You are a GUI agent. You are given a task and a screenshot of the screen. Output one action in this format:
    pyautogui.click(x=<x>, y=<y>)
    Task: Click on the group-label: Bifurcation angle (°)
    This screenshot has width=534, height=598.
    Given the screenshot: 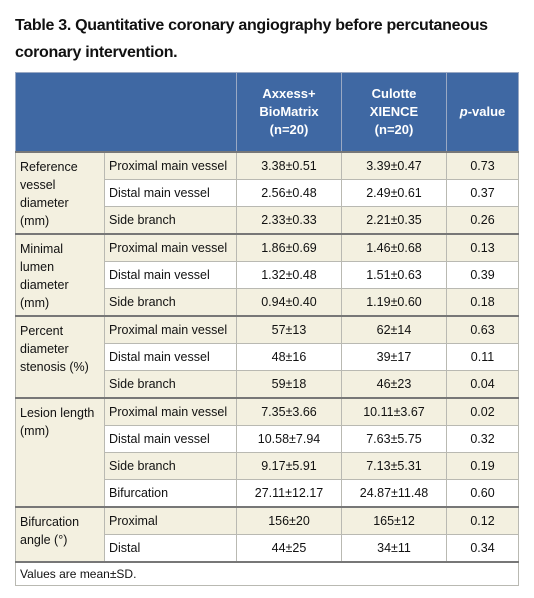 What is the action you would take?
    pyautogui.click(x=60, y=534)
    